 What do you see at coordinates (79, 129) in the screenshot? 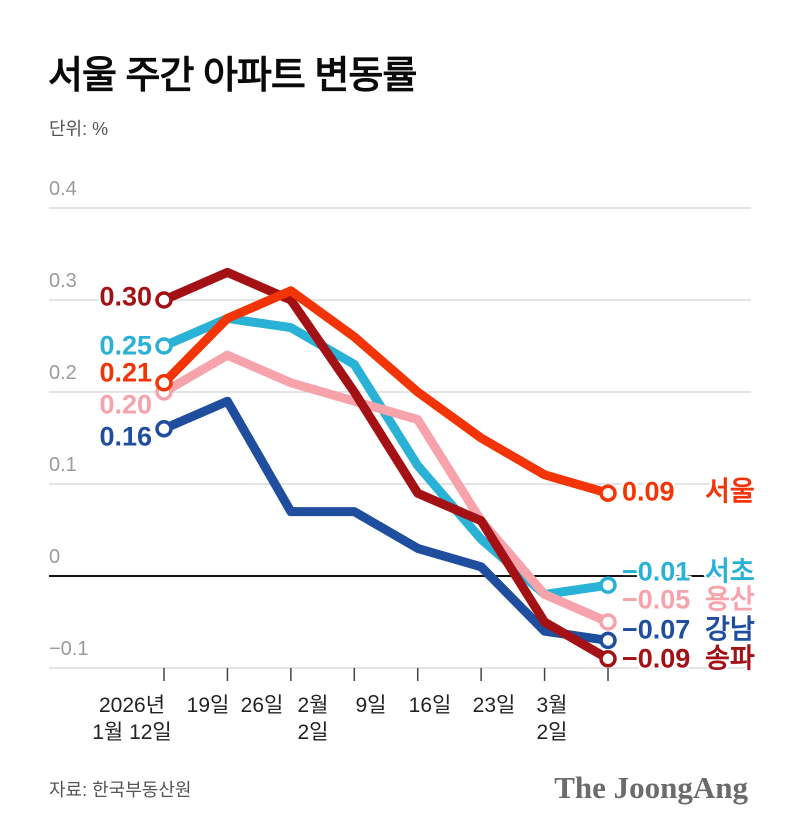
I see `unit-label: 단위: %` at bounding box center [79, 129].